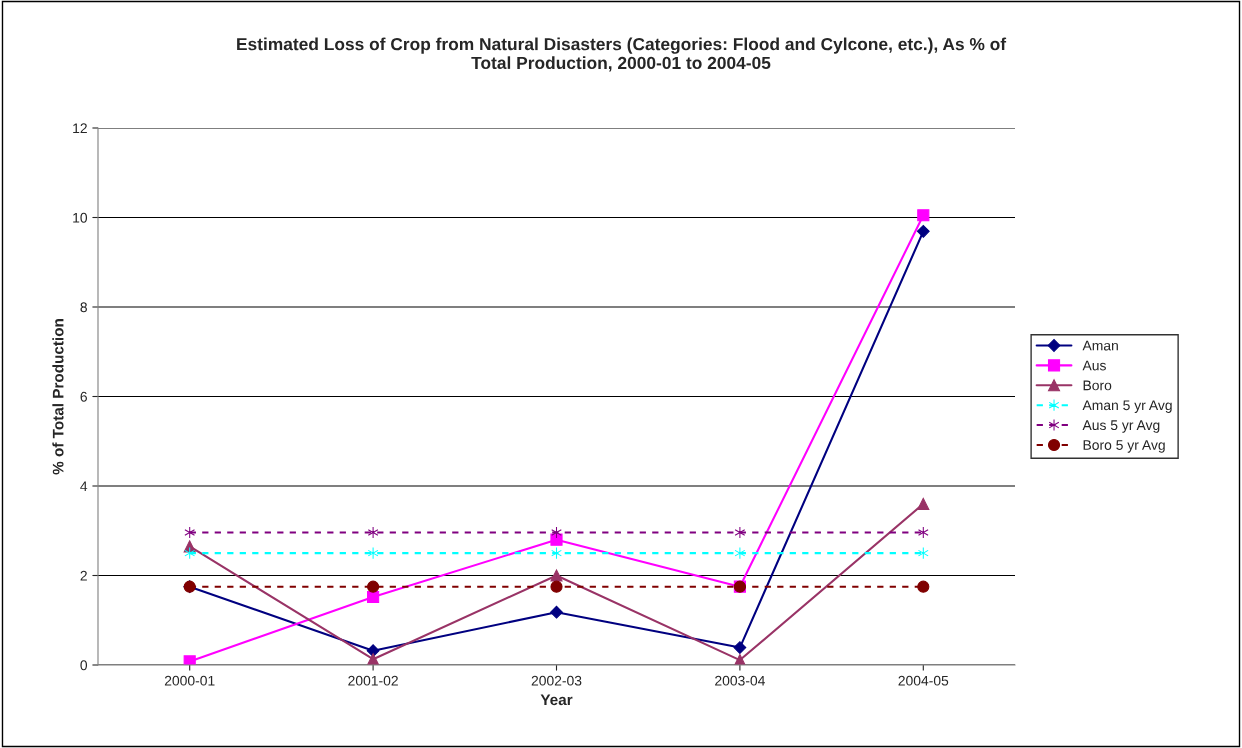 The width and height of the screenshot is (1242, 748). I want to click on y-tick-label: 0, so click(84, 665).